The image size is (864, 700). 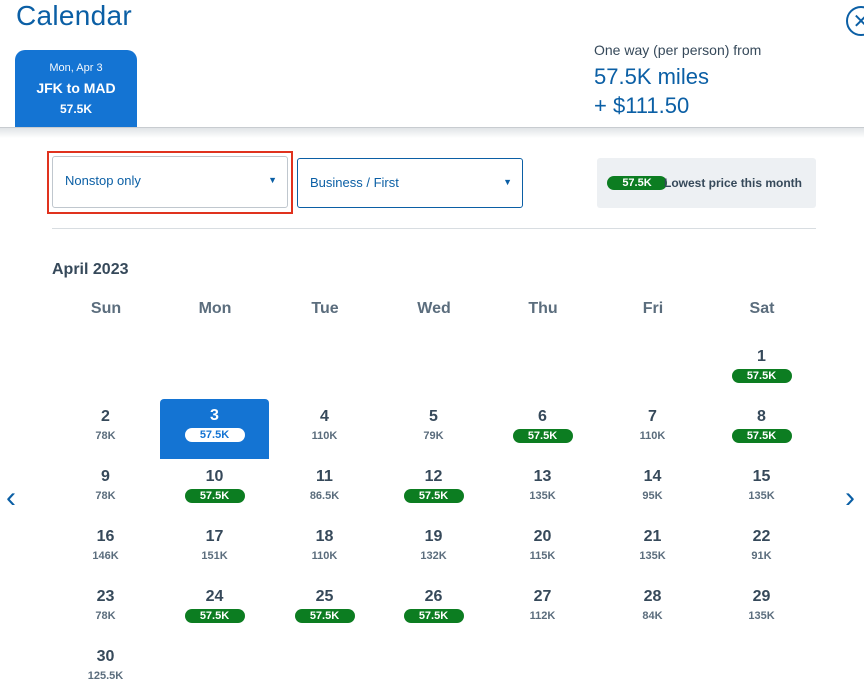 I want to click on calendar-day-21: 21 135K, so click(x=652, y=550).